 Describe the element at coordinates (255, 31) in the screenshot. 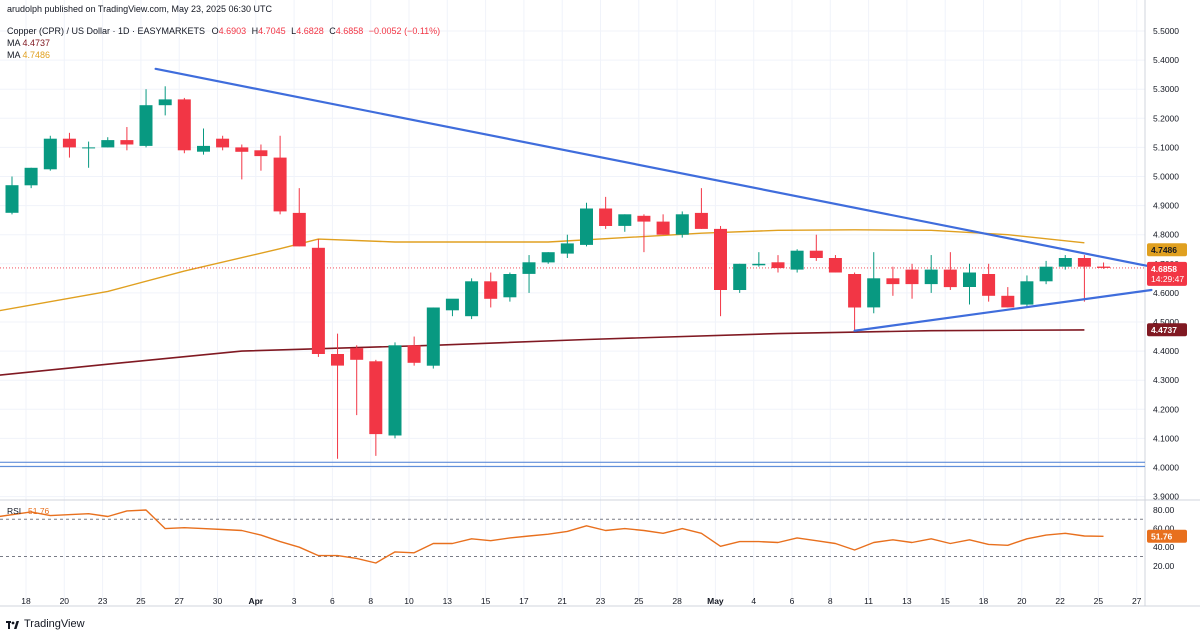

I see `high-label: H` at that location.